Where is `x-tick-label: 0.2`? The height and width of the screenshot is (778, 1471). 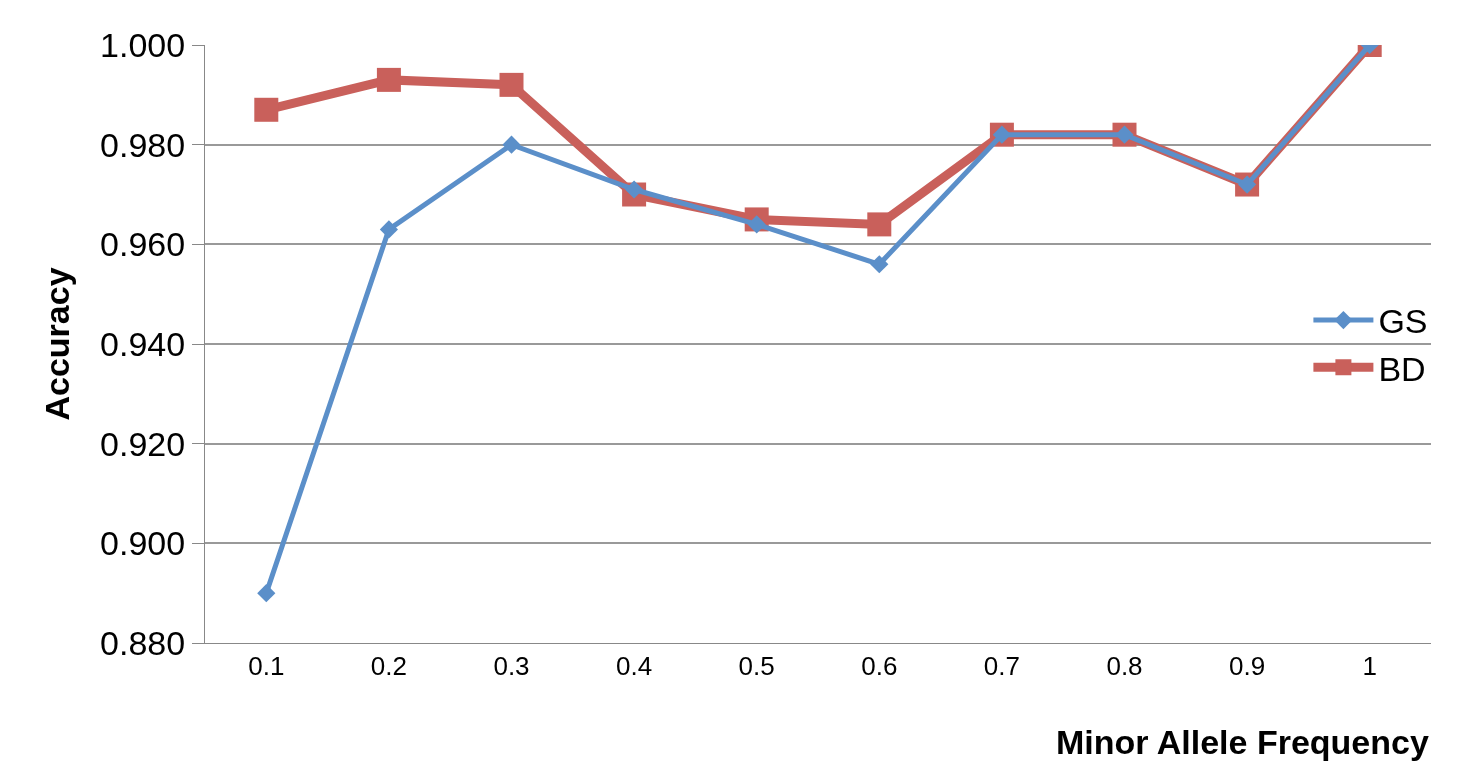
x-tick-label: 0.2 is located at coordinates (388, 666).